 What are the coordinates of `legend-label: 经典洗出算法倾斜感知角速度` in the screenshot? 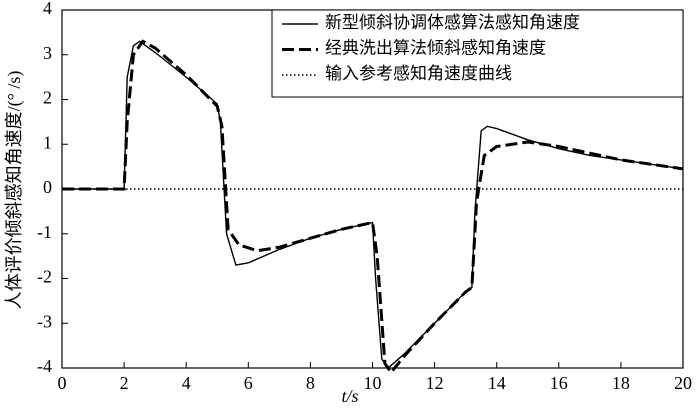 It's located at (435, 47).